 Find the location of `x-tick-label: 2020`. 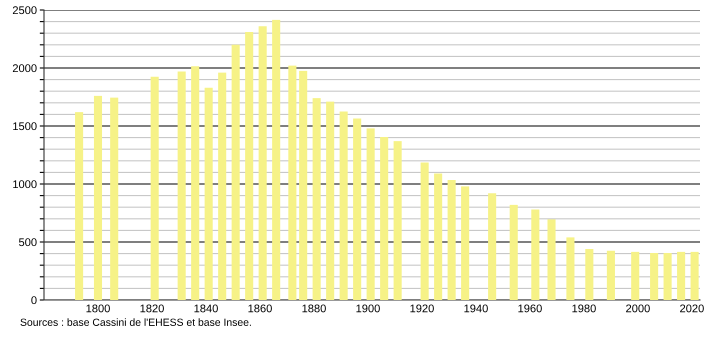

x-tick-label: 2020 is located at coordinates (692, 308).